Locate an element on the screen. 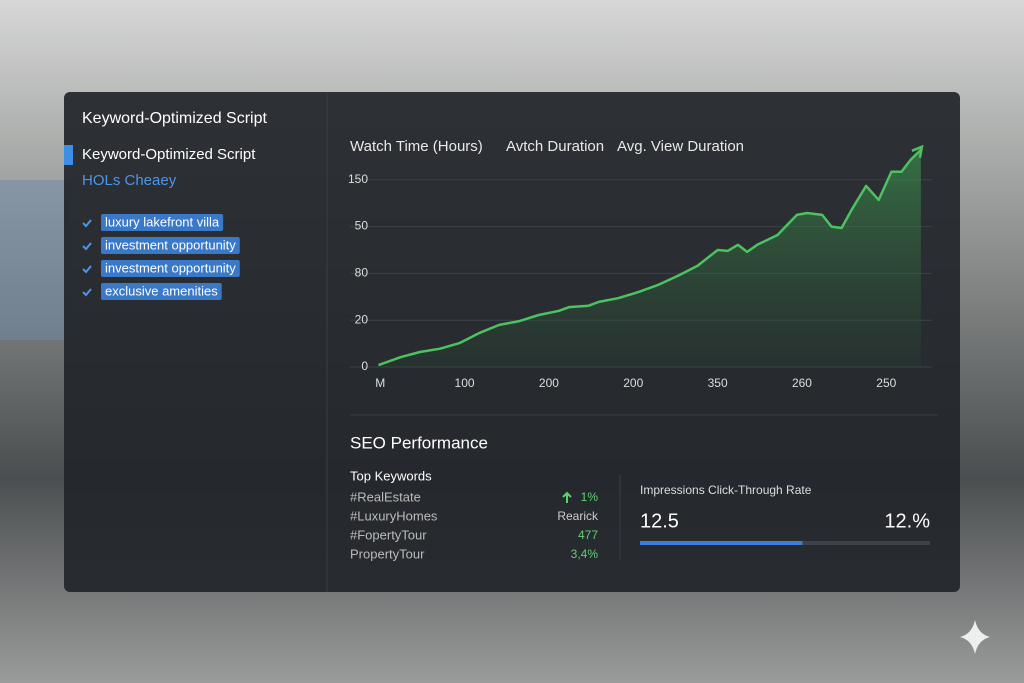 The width and height of the screenshot is (1024, 683). keyword-tag: exclusive amenities is located at coordinates (161, 290).